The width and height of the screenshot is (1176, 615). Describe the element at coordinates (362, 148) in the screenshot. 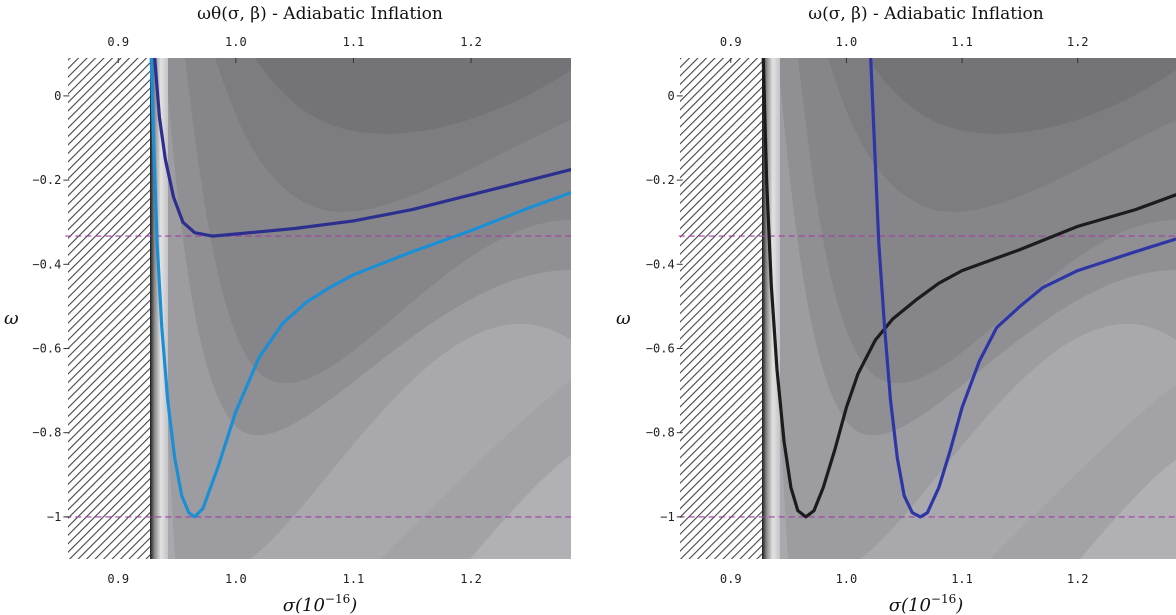

I see `series-line` at that location.